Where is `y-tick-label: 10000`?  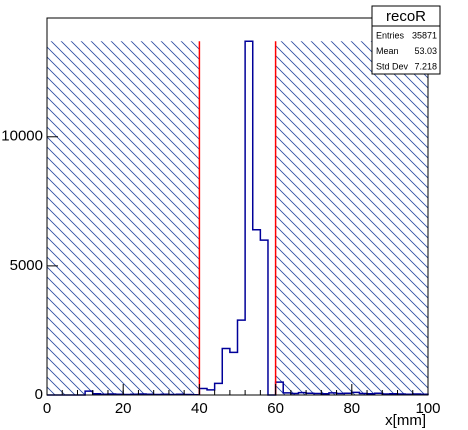 y-tick-label: 10000 is located at coordinates (22, 136).